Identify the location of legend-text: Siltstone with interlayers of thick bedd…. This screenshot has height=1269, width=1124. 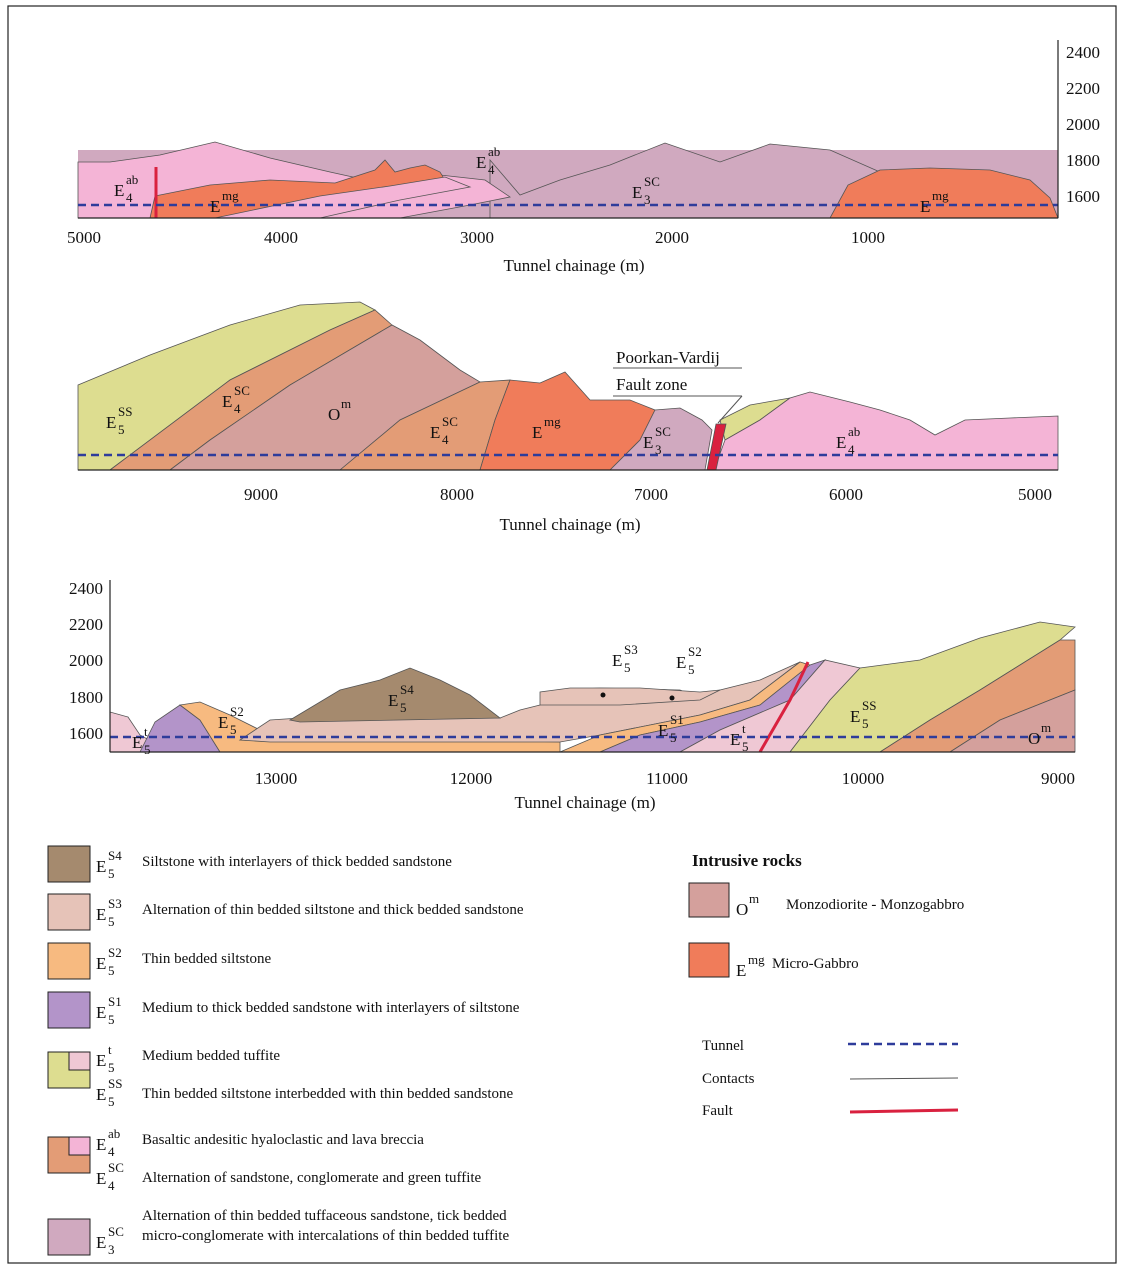
(297, 862).